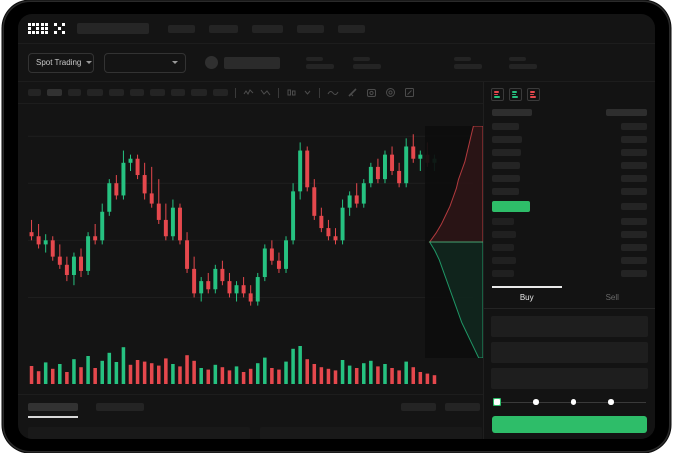  Describe the element at coordinates (418, 407) in the screenshot. I see `action-hide-other-pairs` at that location.